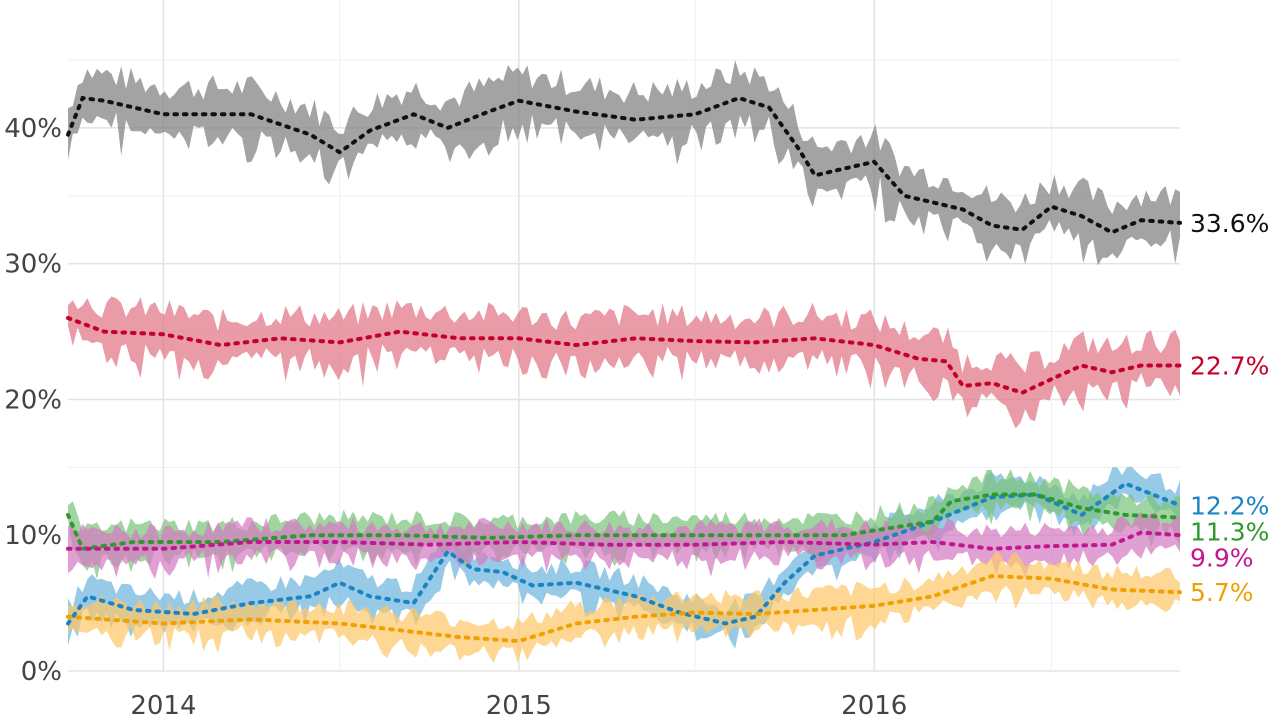 The width and height of the screenshot is (1280, 720). I want to click on y-tick-label: 10%, so click(33, 536).